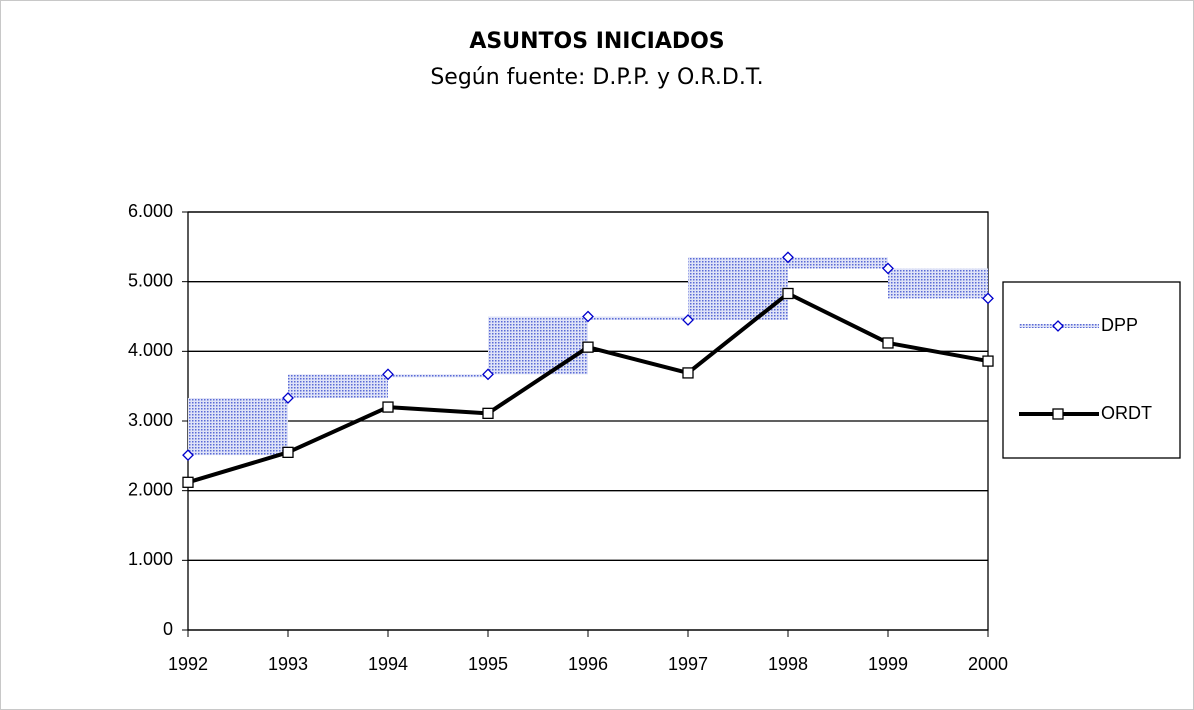 The width and height of the screenshot is (1194, 710). What do you see at coordinates (188, 664) in the screenshot?
I see `x-tick-label: 1992` at bounding box center [188, 664].